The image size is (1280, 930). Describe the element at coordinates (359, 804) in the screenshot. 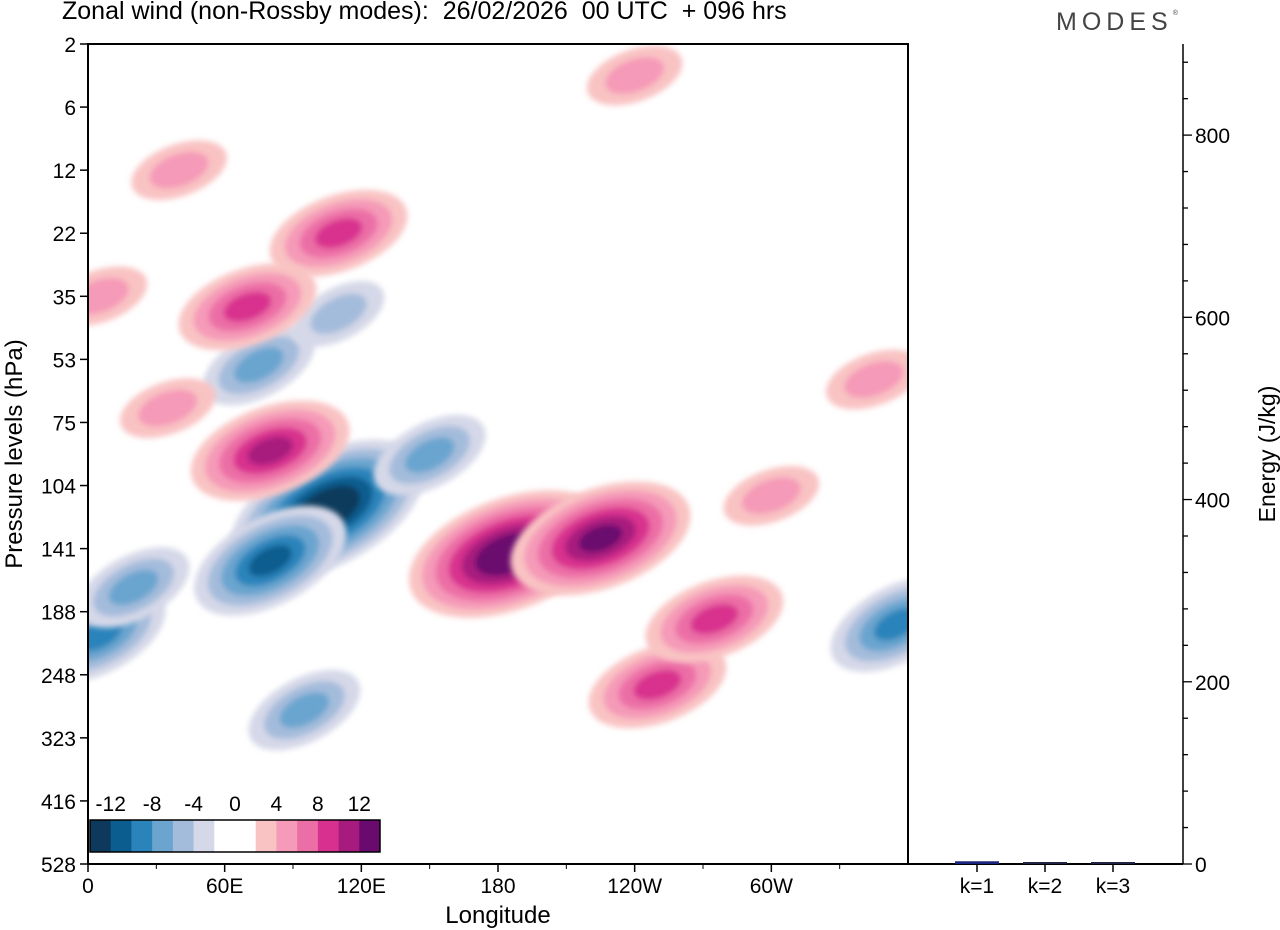

I see `colorbar-label: 12` at that location.